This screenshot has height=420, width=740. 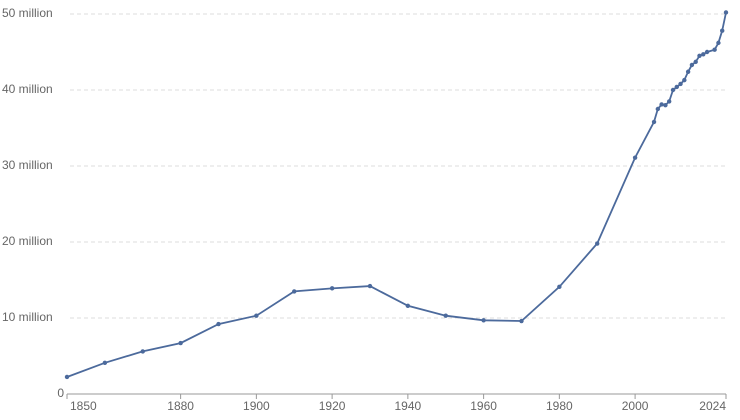 What do you see at coordinates (27, 165) in the screenshot?
I see `y-tick-label: 30 million` at bounding box center [27, 165].